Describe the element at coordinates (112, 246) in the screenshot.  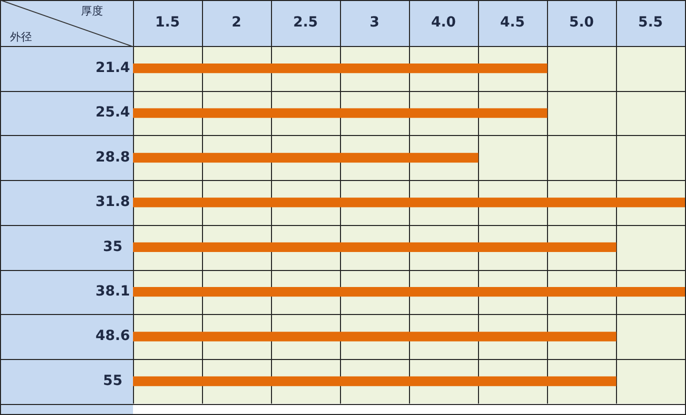
I see `y-tick-label: 35` at that location.